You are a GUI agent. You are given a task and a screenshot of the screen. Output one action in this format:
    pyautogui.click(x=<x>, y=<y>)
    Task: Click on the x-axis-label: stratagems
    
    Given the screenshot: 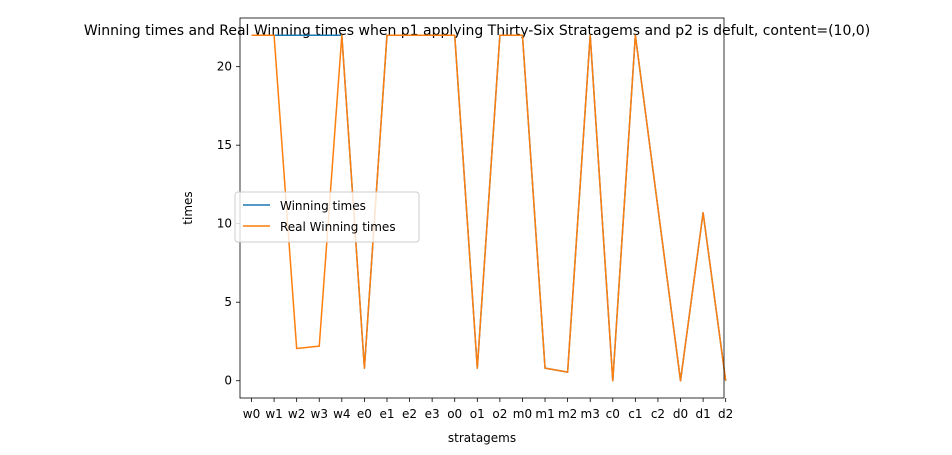 What is the action you would take?
    pyautogui.click(x=482, y=438)
    